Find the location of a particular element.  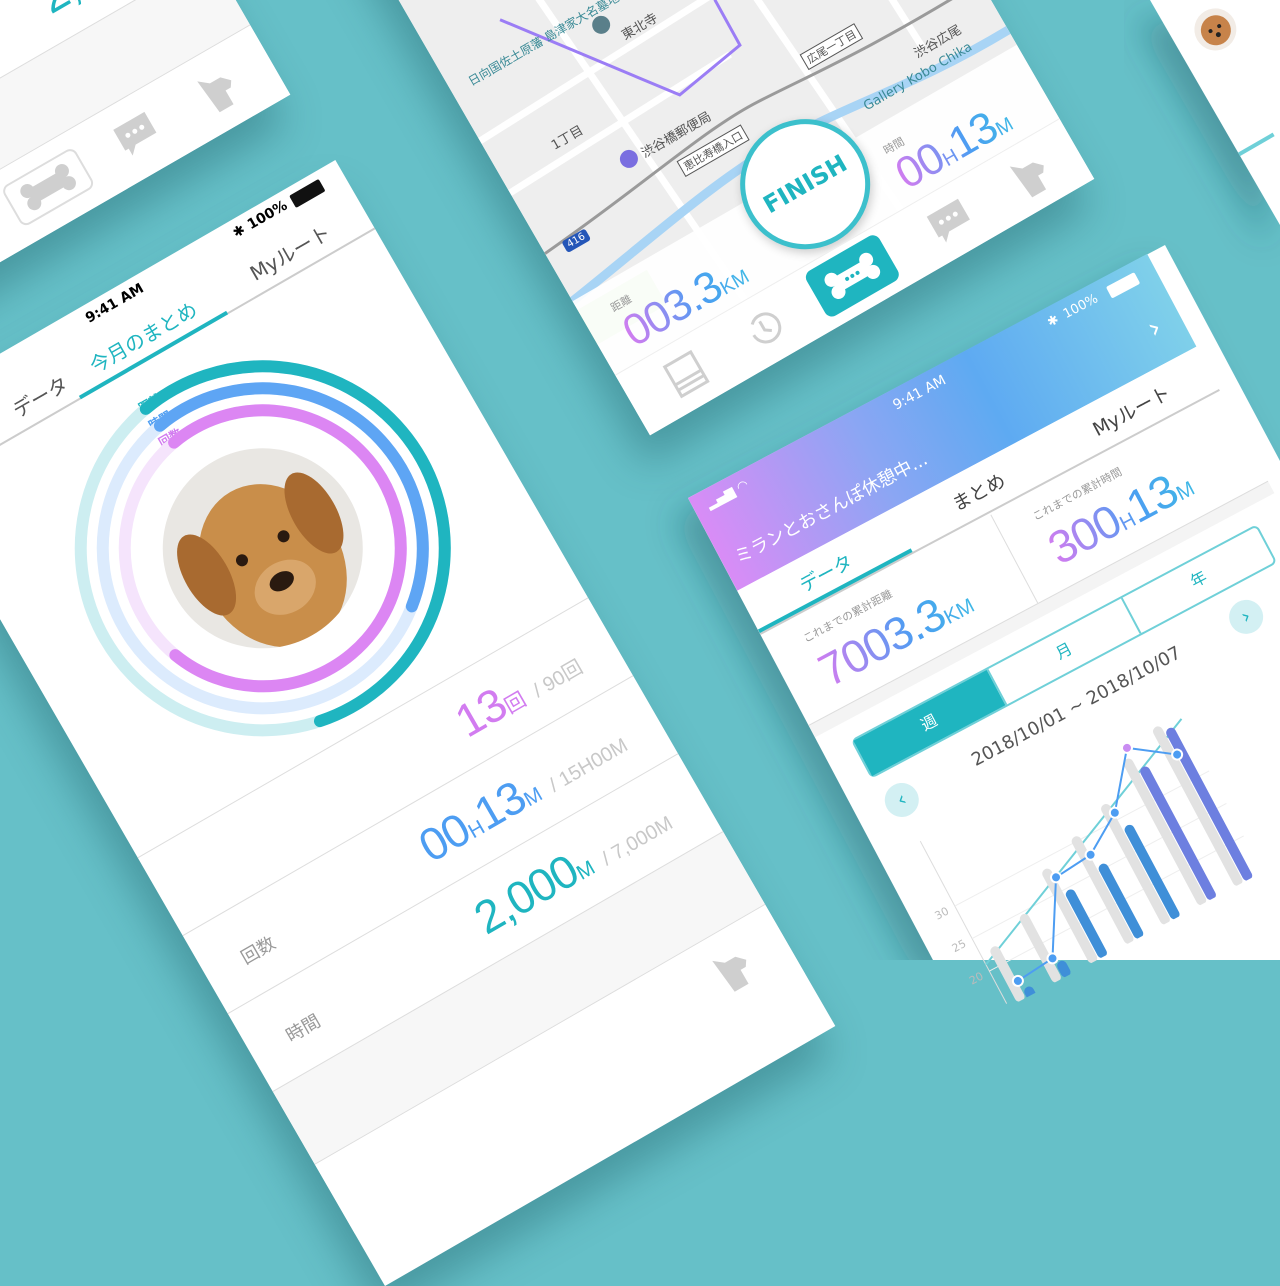

phone-top-left: 2,000M is located at coordinates (145, 177).